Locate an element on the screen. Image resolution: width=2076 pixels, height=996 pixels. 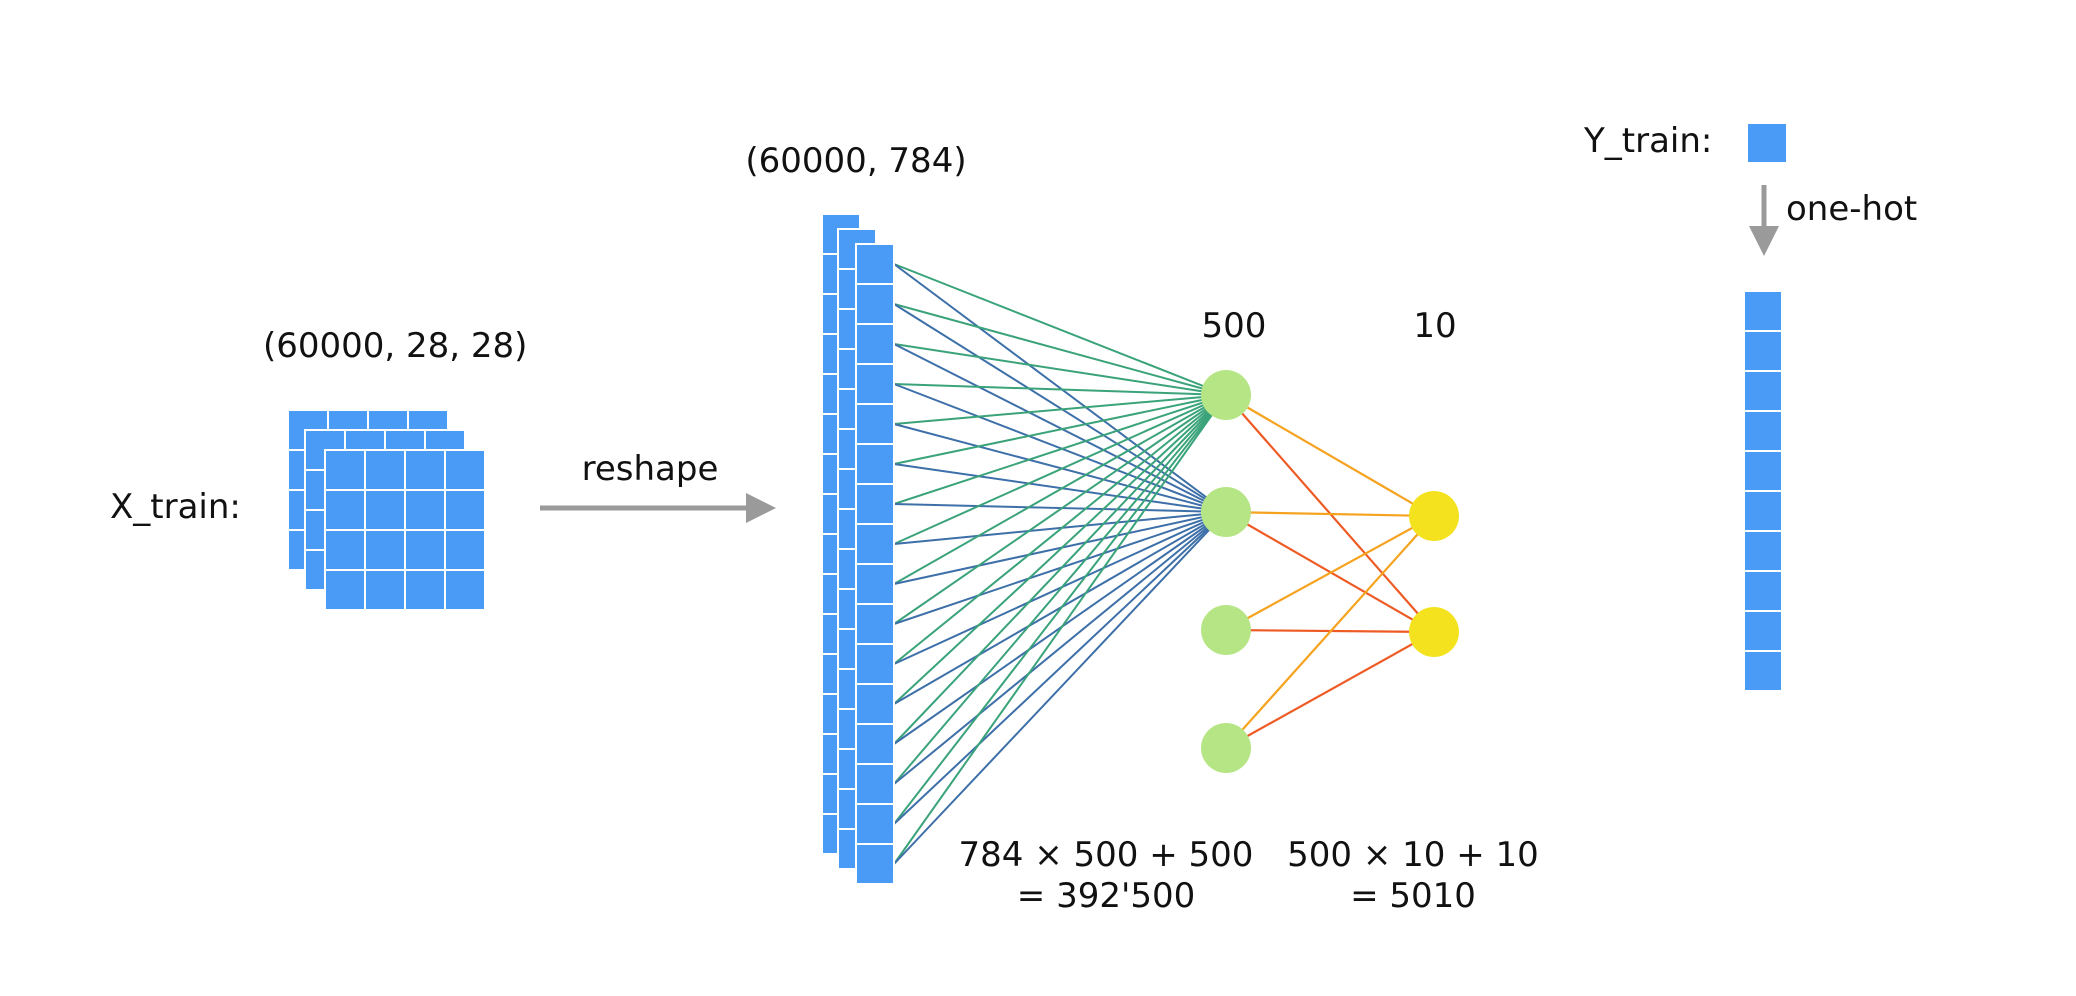
reshape-label: reshape is located at coordinates (650, 469).